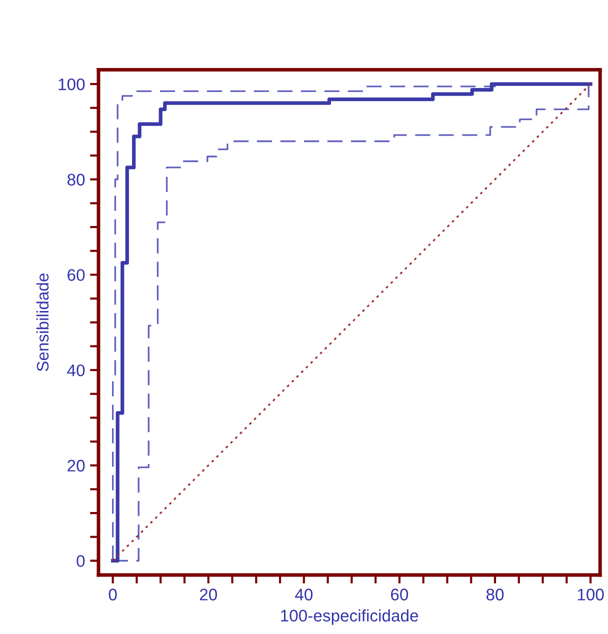  Describe the element at coordinates (76, 275) in the screenshot. I see `y-tick-label: 60` at that location.